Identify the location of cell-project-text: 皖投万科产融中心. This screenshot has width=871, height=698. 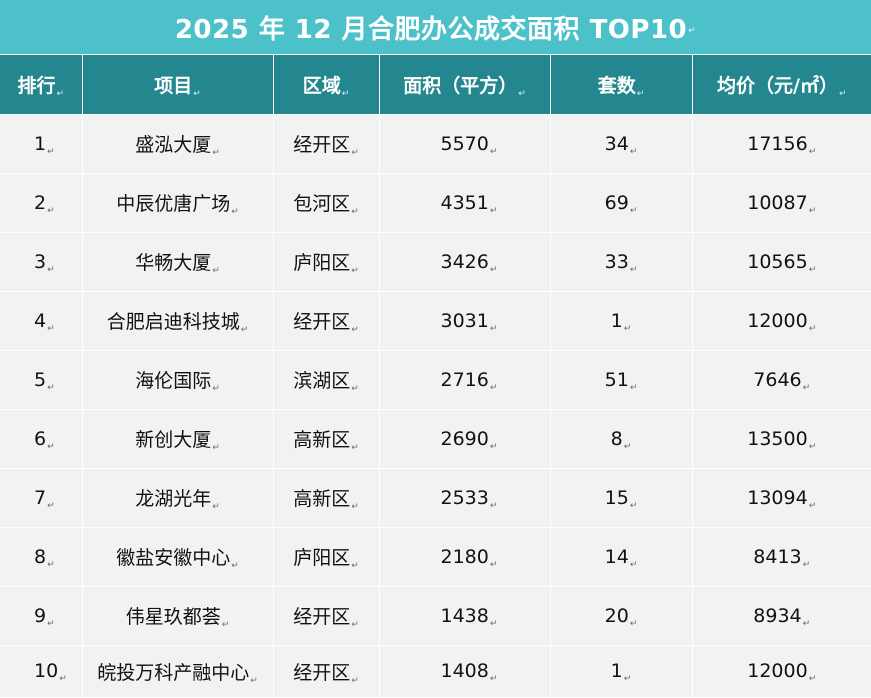
(173, 672).